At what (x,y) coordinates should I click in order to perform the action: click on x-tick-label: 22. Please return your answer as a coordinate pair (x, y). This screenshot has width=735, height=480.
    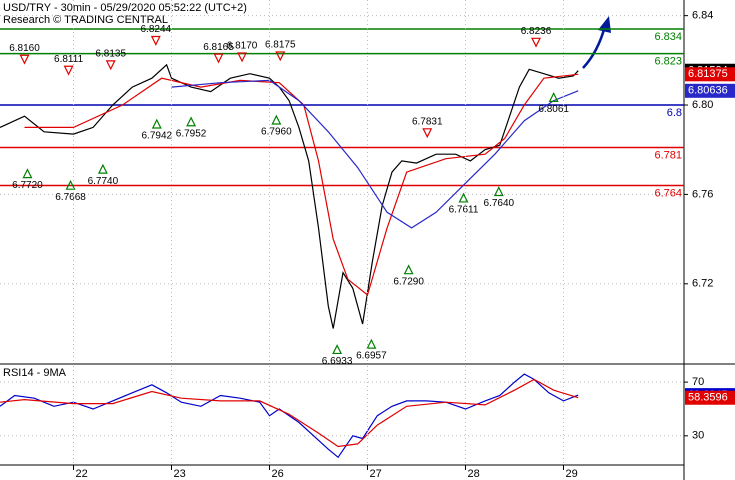
    Looking at the image, I should click on (81, 474).